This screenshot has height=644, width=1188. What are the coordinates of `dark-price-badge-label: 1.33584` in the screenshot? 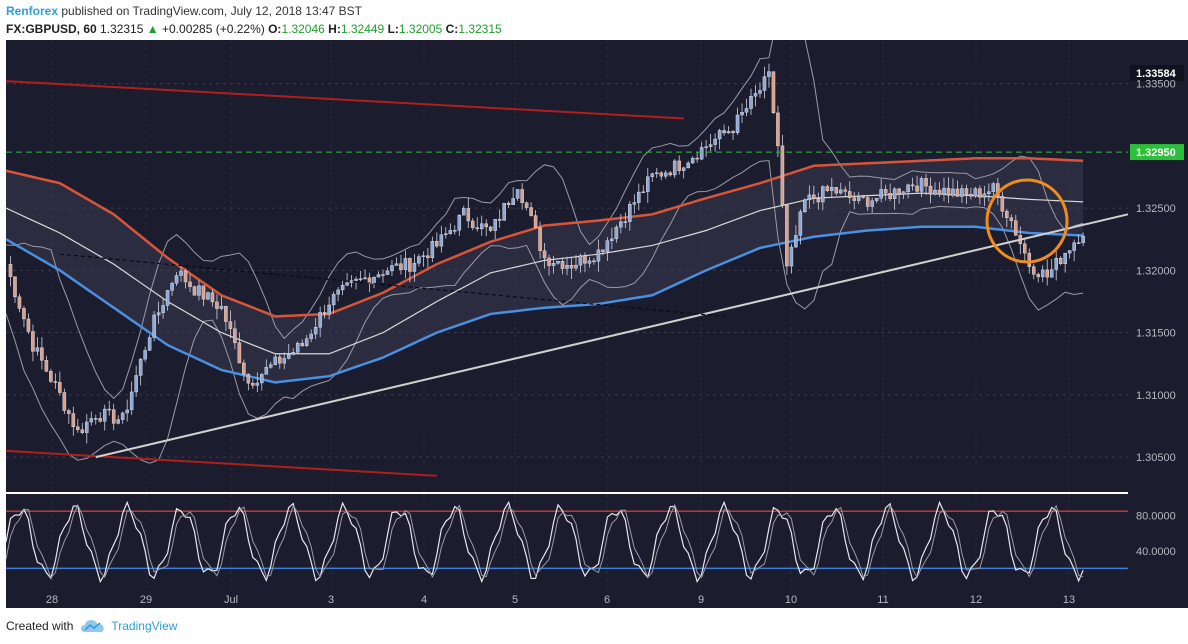 It's located at (1156, 74).